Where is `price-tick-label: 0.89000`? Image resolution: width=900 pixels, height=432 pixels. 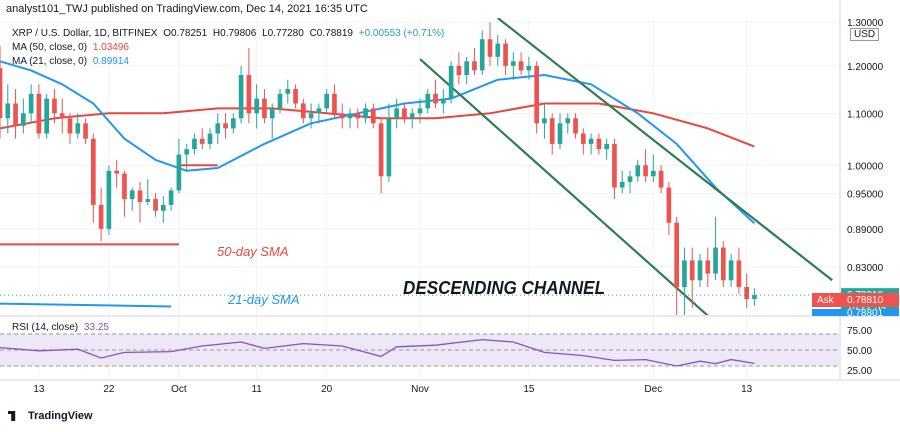
price-tick-label: 0.89000 is located at coordinates (865, 230).